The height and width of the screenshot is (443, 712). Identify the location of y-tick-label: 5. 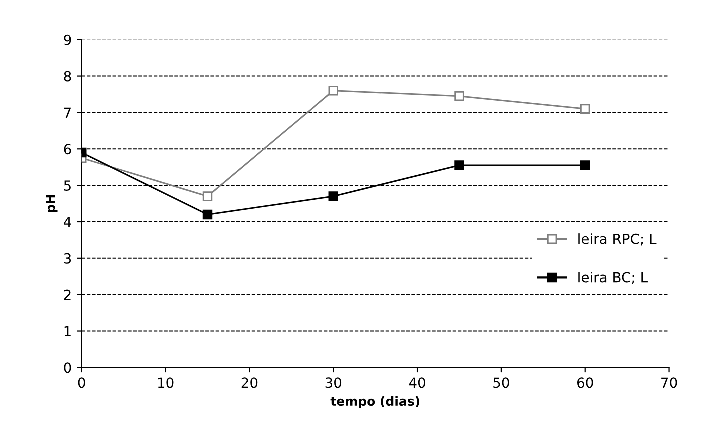
(67, 186).